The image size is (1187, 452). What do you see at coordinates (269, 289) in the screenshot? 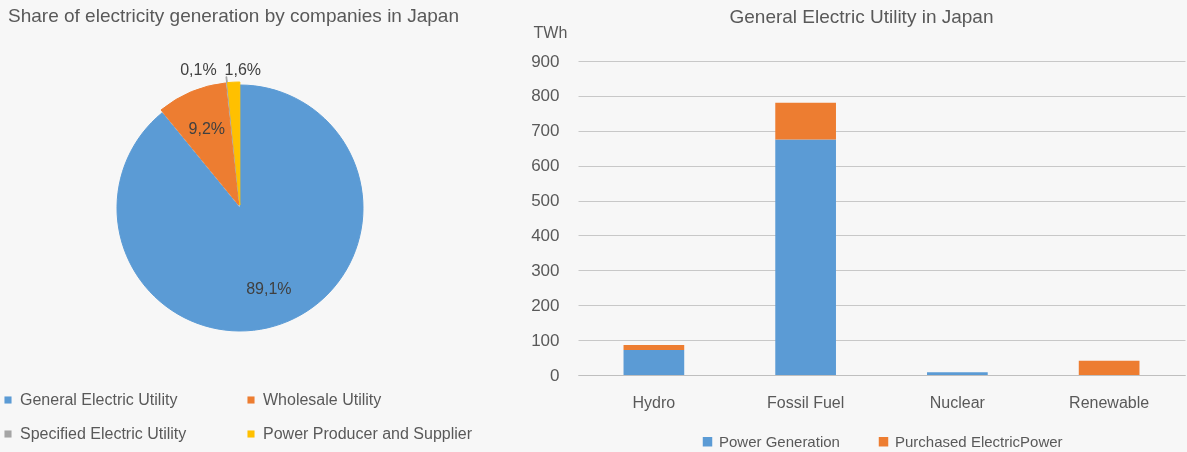
I see `data-label: 89,1%` at bounding box center [269, 289].